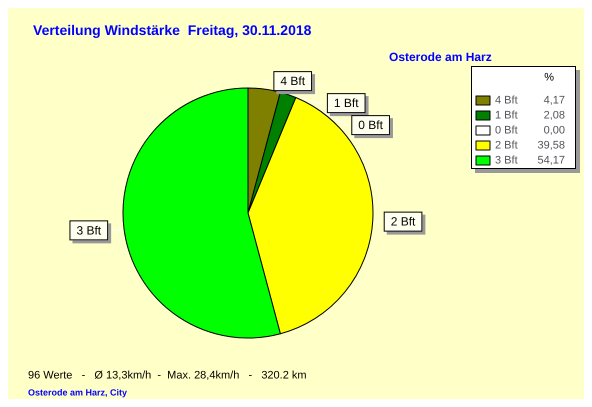 The width and height of the screenshot is (592, 407). Describe the element at coordinates (506, 116) in the screenshot. I see `legend-label: 1 Bft` at that location.